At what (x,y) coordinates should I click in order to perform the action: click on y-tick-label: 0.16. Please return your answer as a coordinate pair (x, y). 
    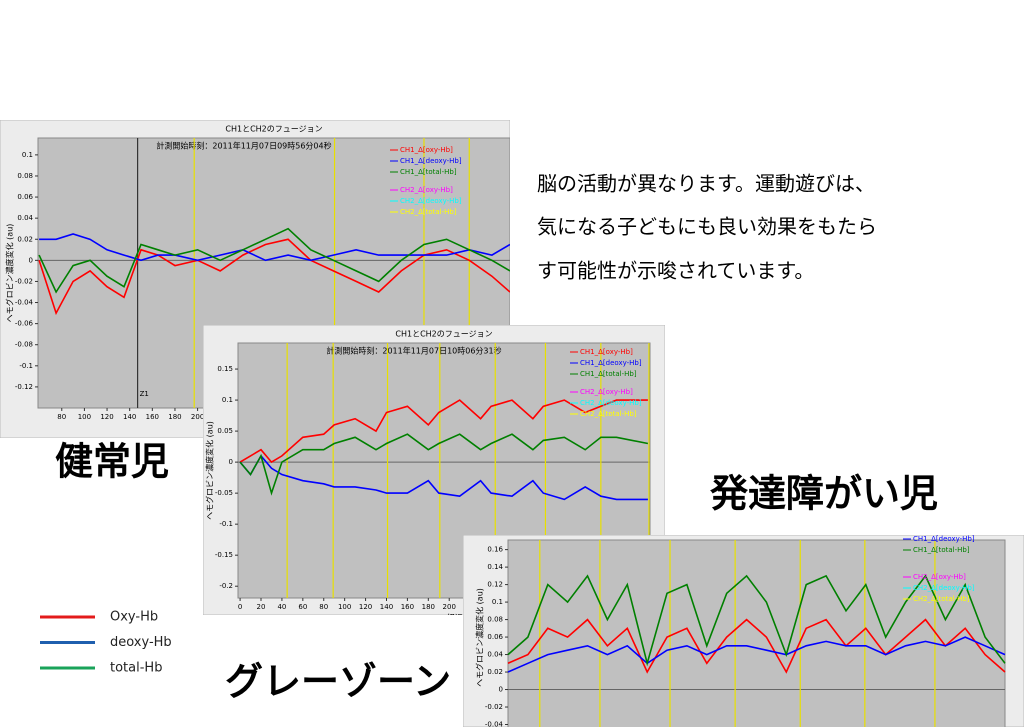
    Looking at the image, I should click on (495, 550).